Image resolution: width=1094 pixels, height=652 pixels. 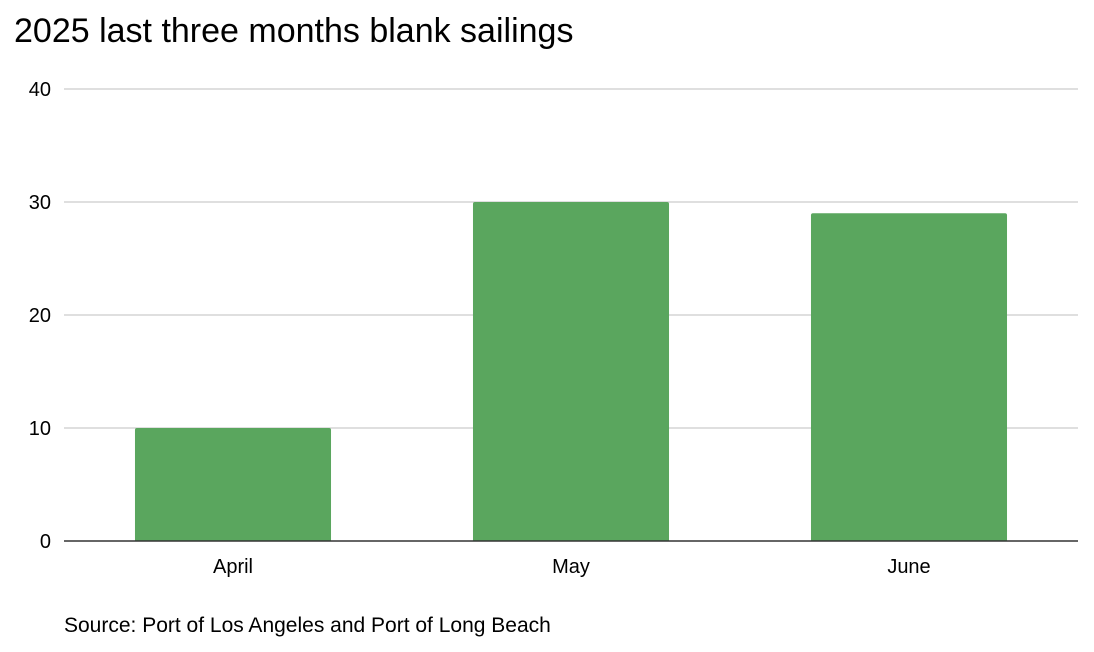 I want to click on y-tick-label: 30, so click(x=40, y=203).